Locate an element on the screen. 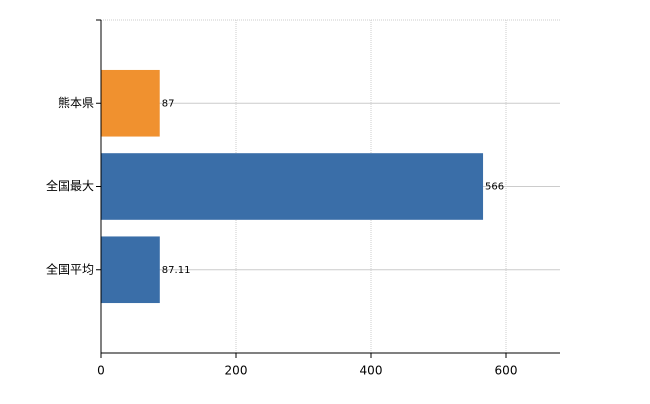 This screenshot has height=404, width=650. x-tick-label: 600 is located at coordinates (506, 371).